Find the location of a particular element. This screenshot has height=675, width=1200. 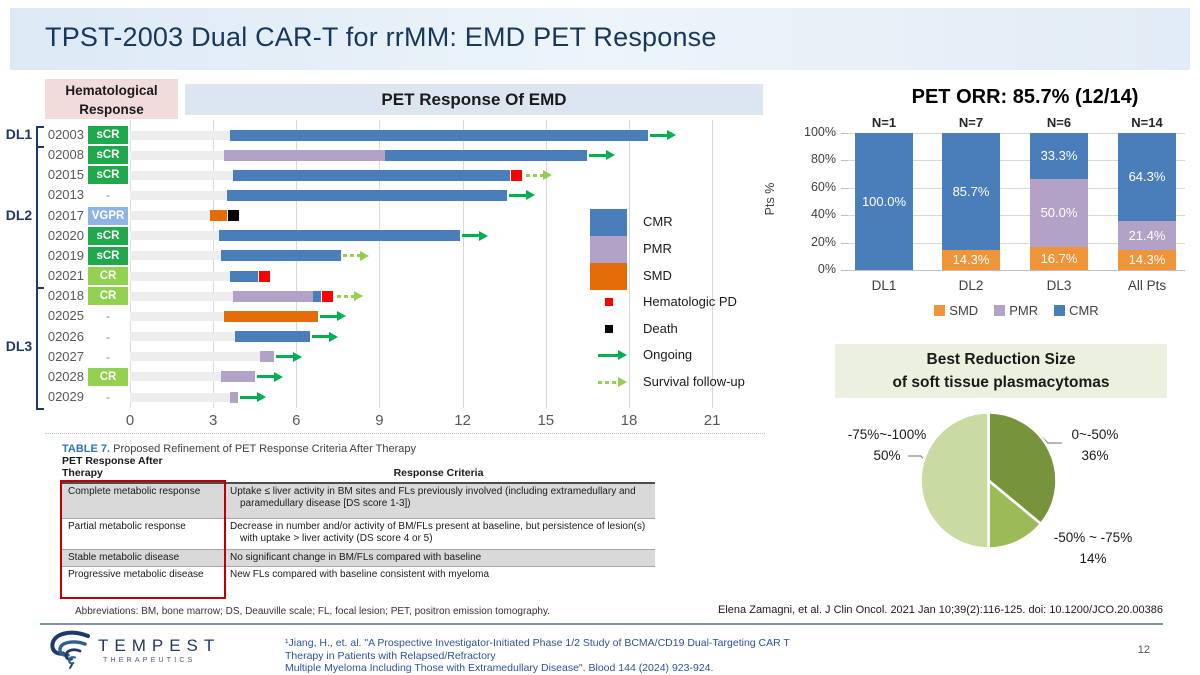

bar-legend-item: SMD is located at coordinates (956, 310).